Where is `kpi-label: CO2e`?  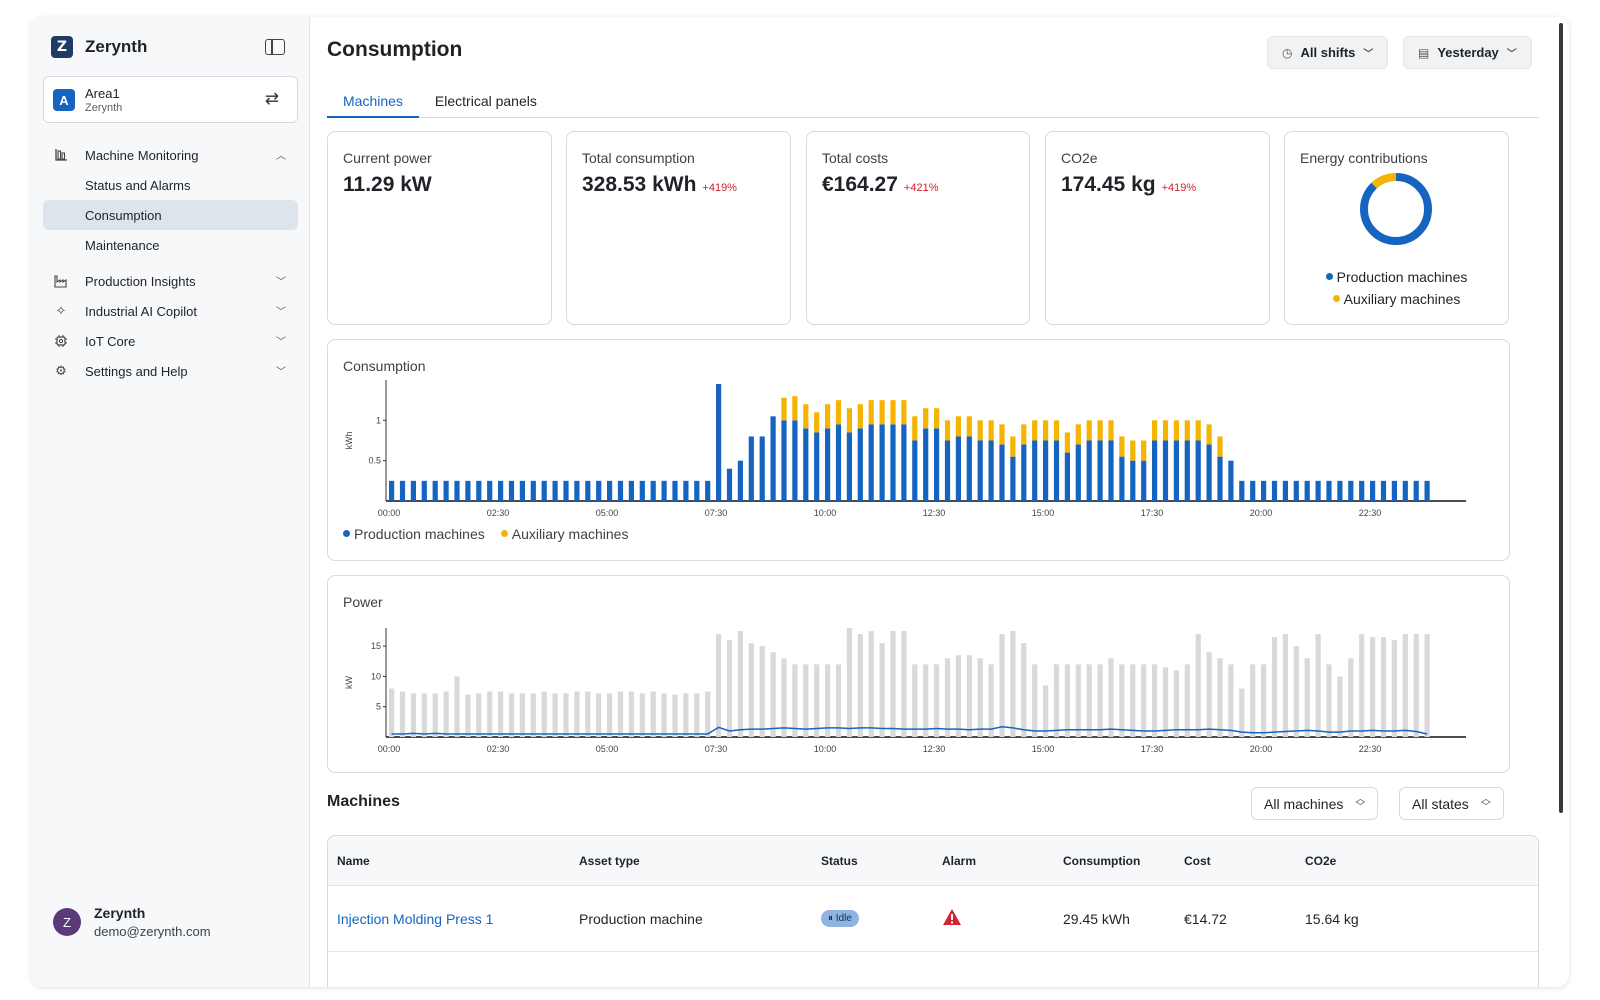
kpi-label: CO2e is located at coordinates (1079, 158).